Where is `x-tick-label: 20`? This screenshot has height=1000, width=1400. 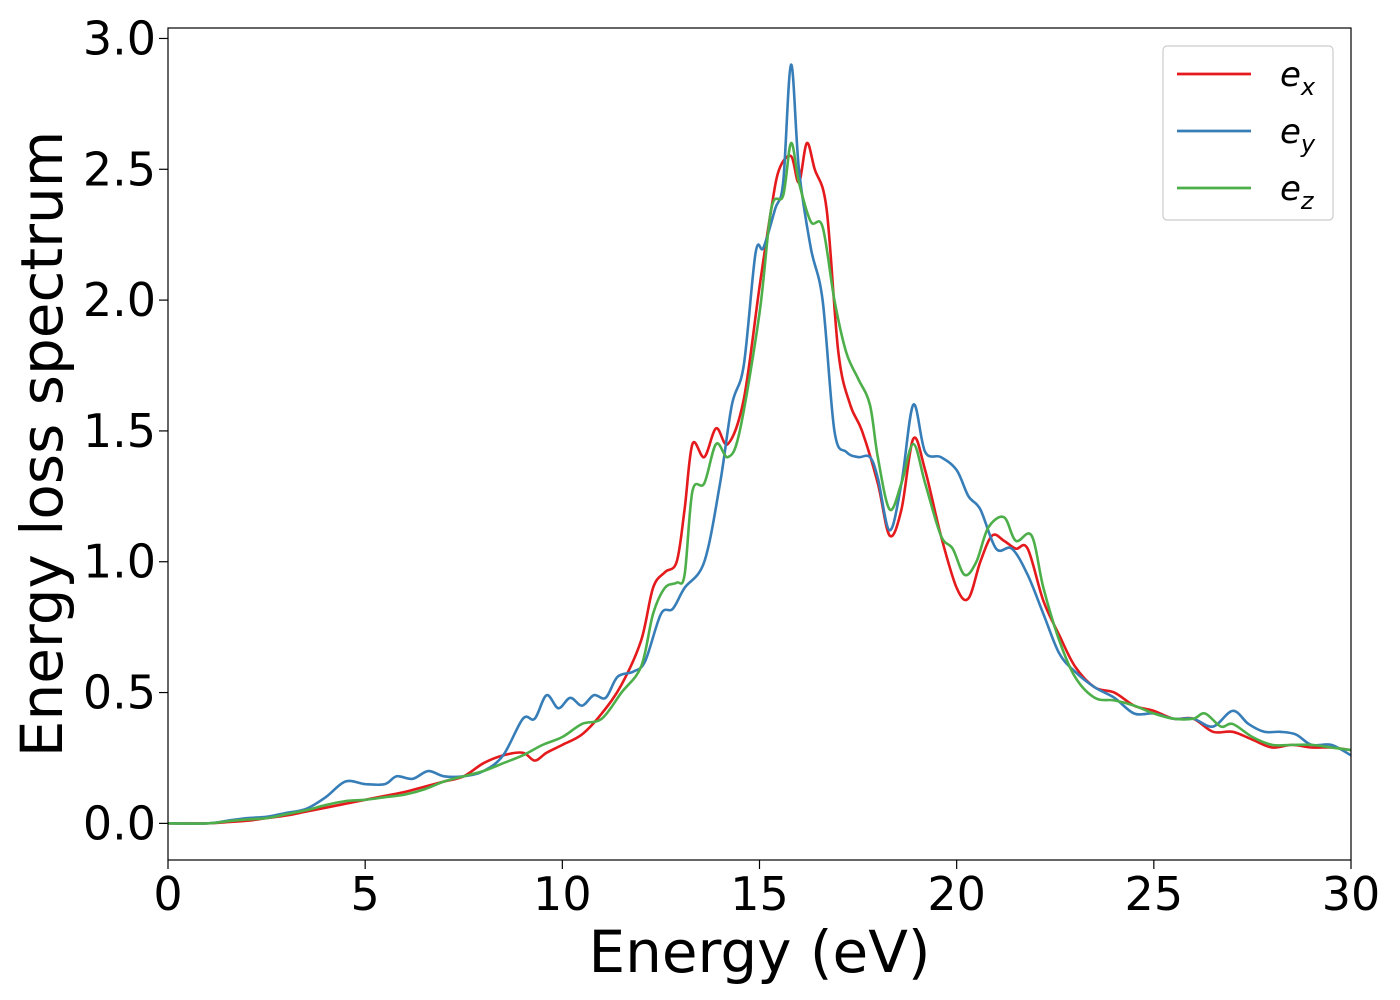
x-tick-label: 20 is located at coordinates (956, 894).